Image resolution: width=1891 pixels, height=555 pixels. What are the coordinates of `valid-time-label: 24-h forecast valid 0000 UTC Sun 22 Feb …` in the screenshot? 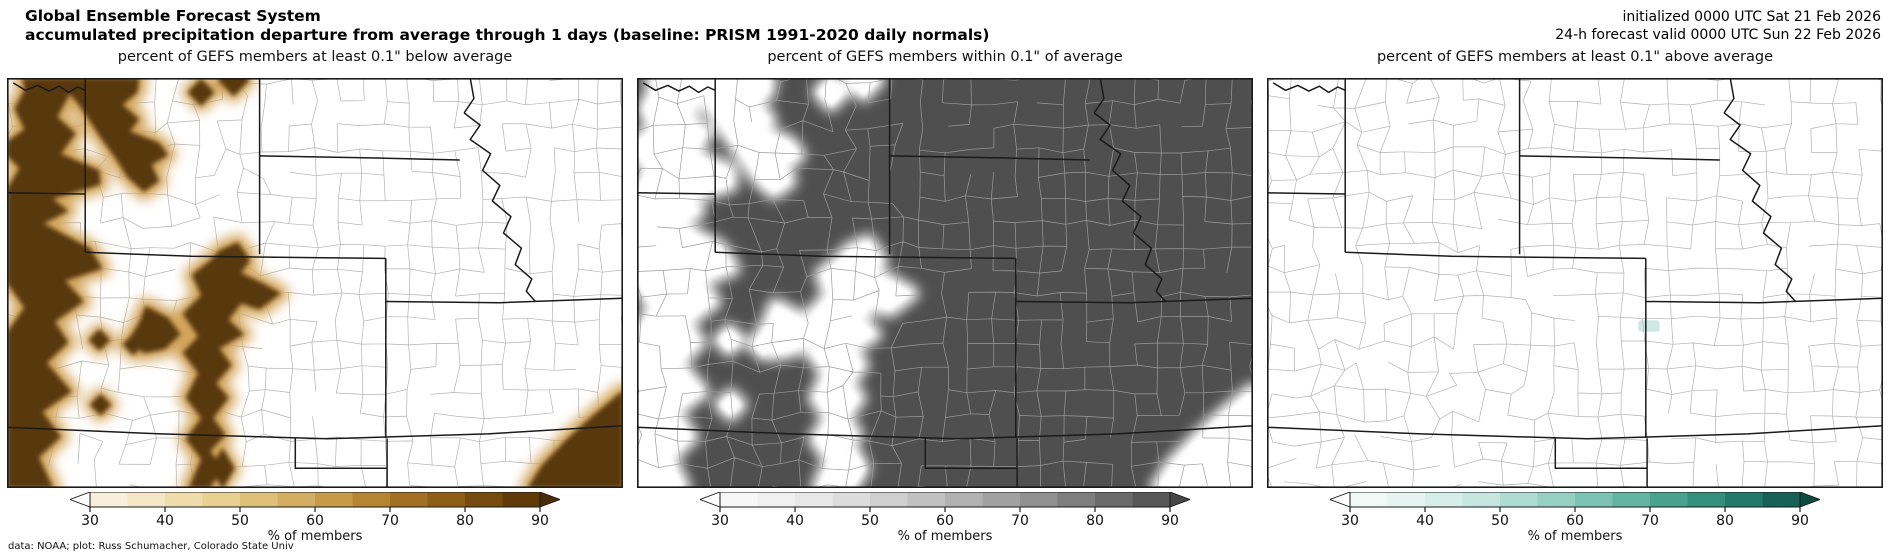 It's located at (1718, 34).